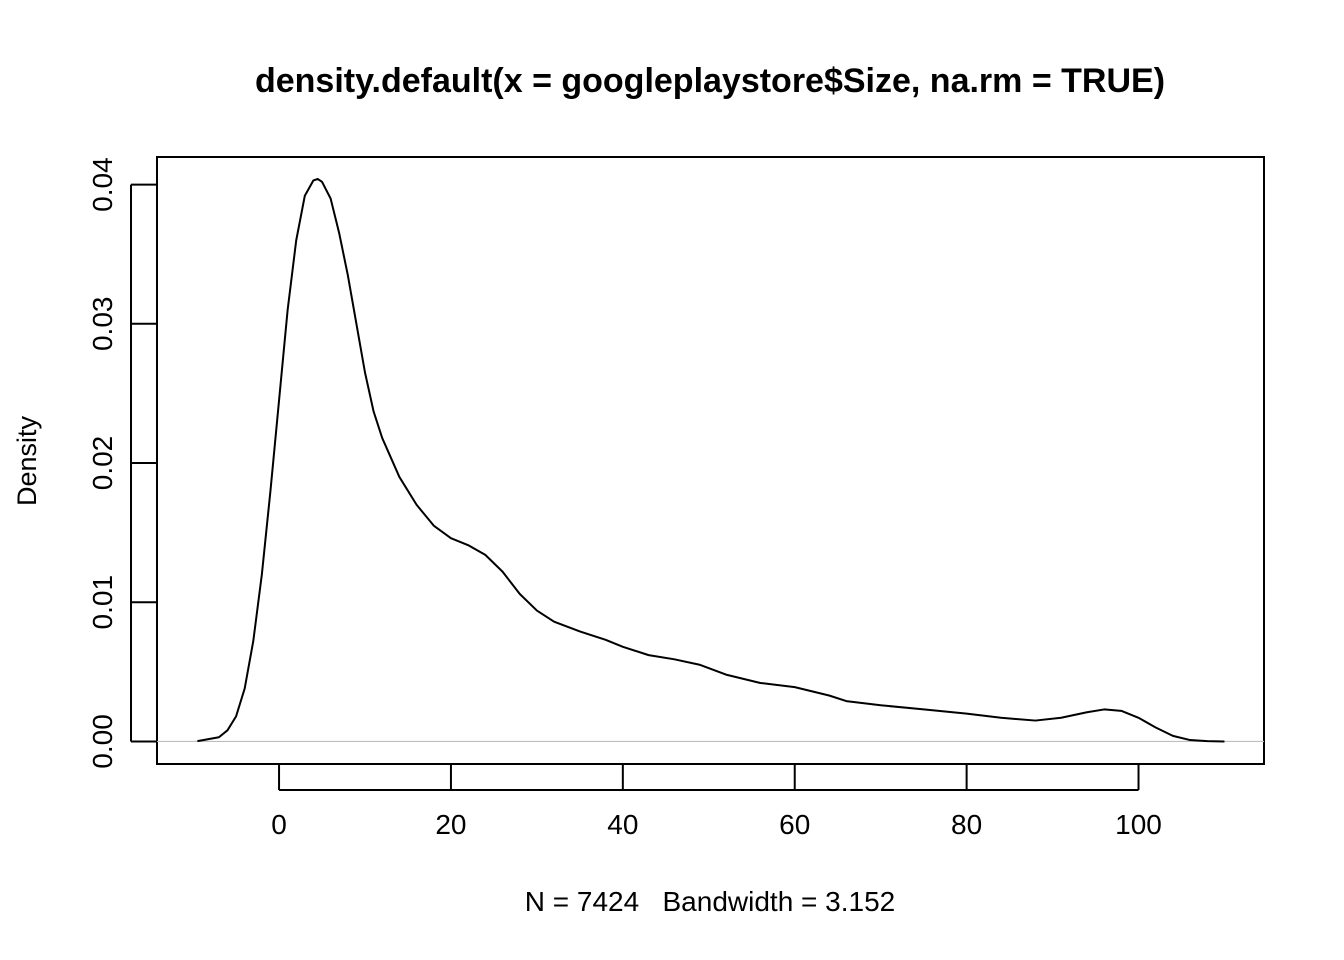 The height and width of the screenshot is (960, 1344). Describe the element at coordinates (102, 184) in the screenshot. I see `y-tick-label: 0.04` at that location.